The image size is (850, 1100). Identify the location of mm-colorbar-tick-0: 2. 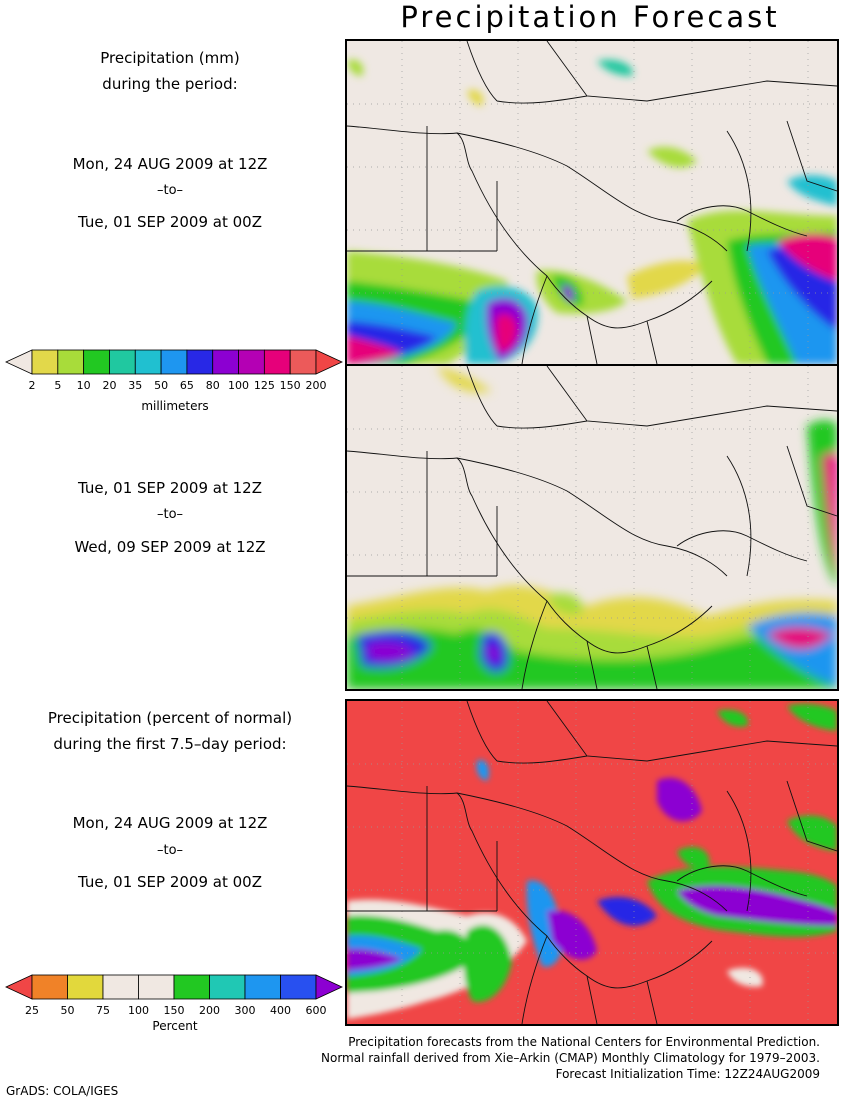
(32, 385).